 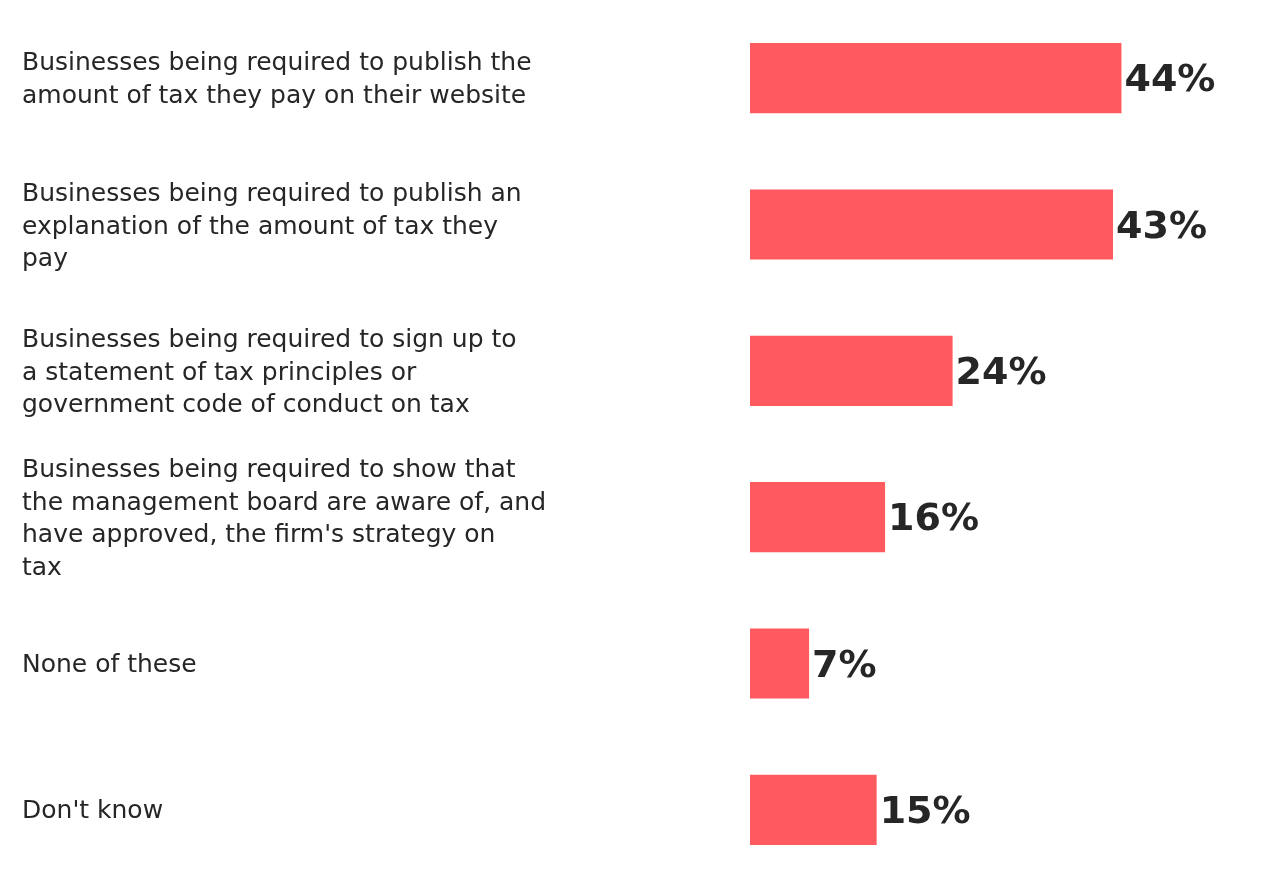 What do you see at coordinates (1170, 78) in the screenshot?
I see `data-label: 44%` at bounding box center [1170, 78].